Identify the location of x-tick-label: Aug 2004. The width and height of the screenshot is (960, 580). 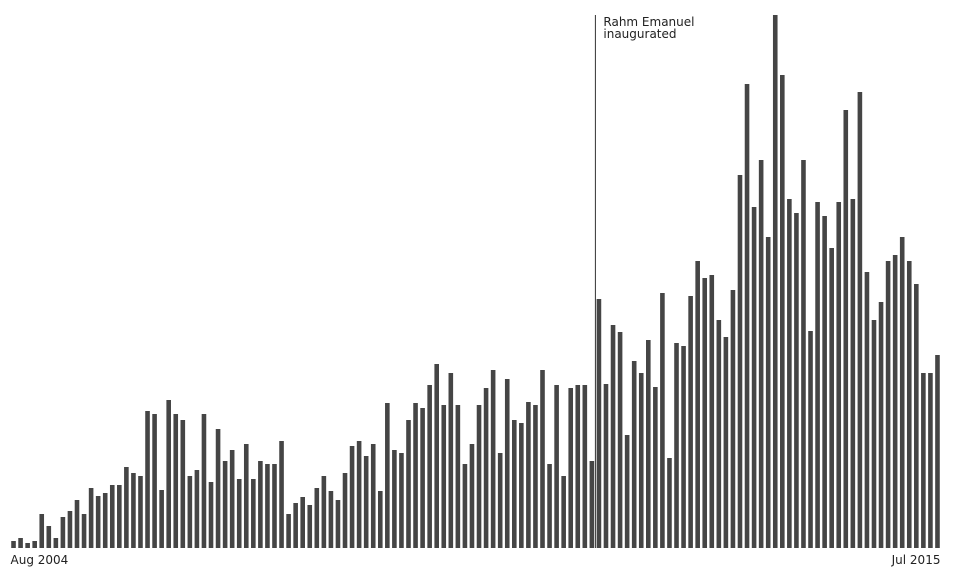
(40, 560).